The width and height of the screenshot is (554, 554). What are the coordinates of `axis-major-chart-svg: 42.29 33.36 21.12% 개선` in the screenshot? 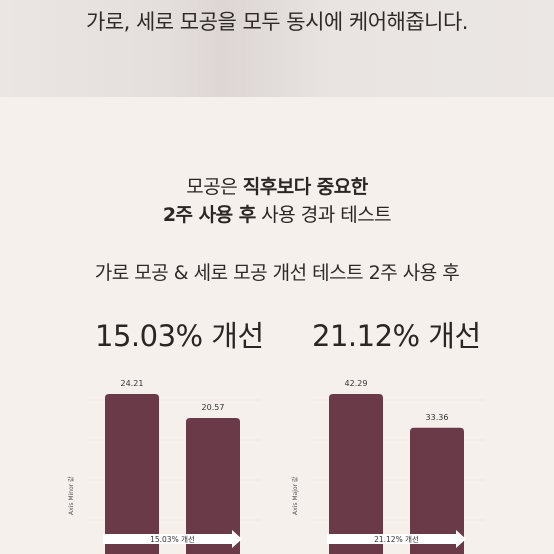 It's located at (399, 466).